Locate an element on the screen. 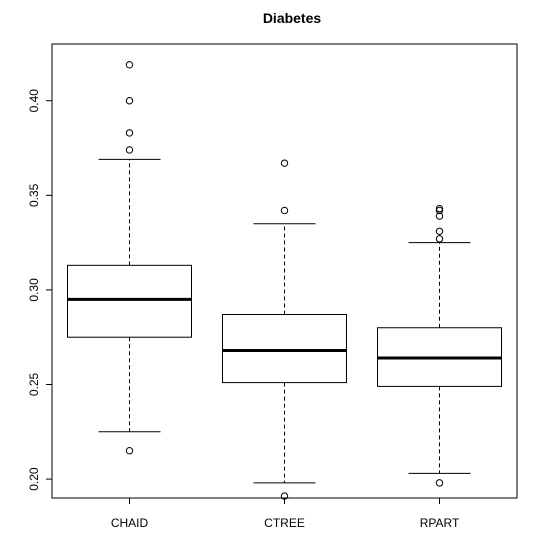  x-tick-label: RPART is located at coordinates (440, 523).